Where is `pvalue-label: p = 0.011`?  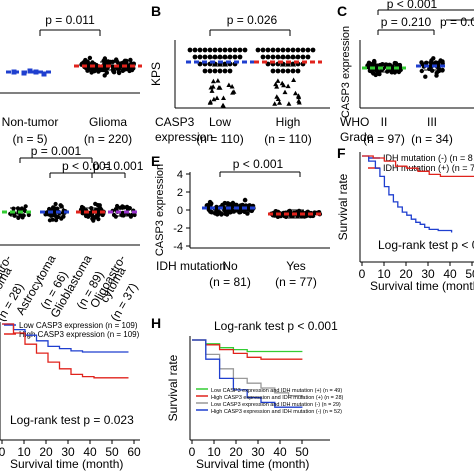
pvalue-label: p = 0.011 is located at coordinates (70, 20).